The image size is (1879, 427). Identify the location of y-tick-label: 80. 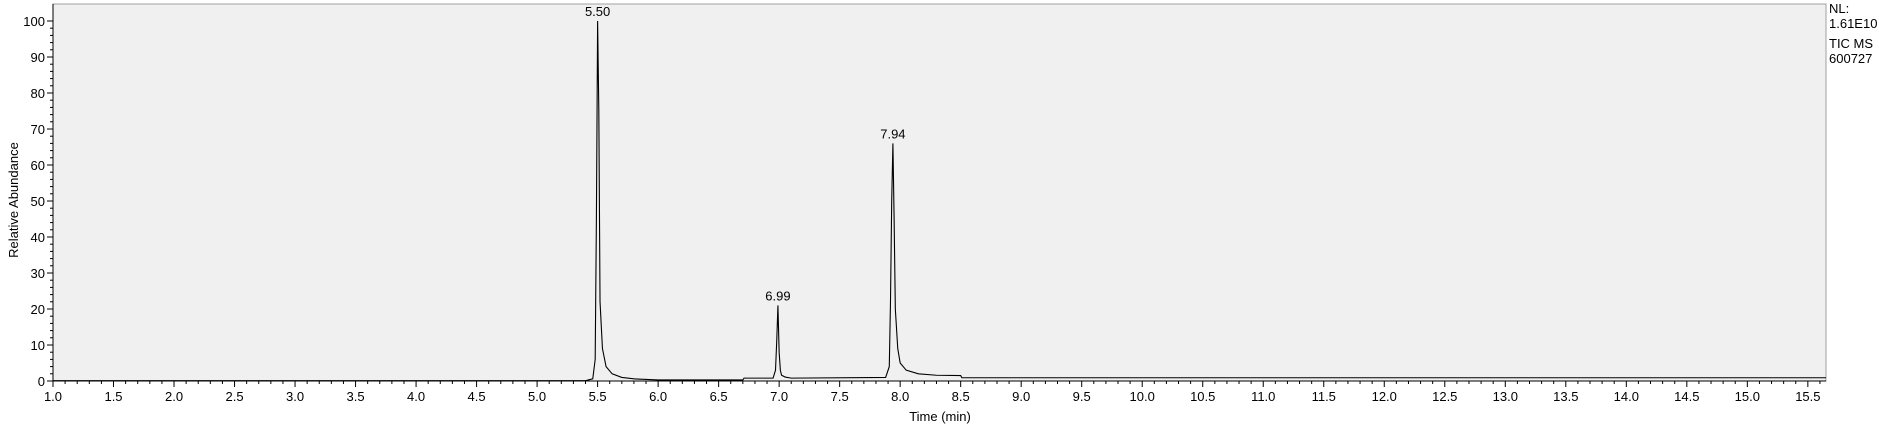
(38, 93).